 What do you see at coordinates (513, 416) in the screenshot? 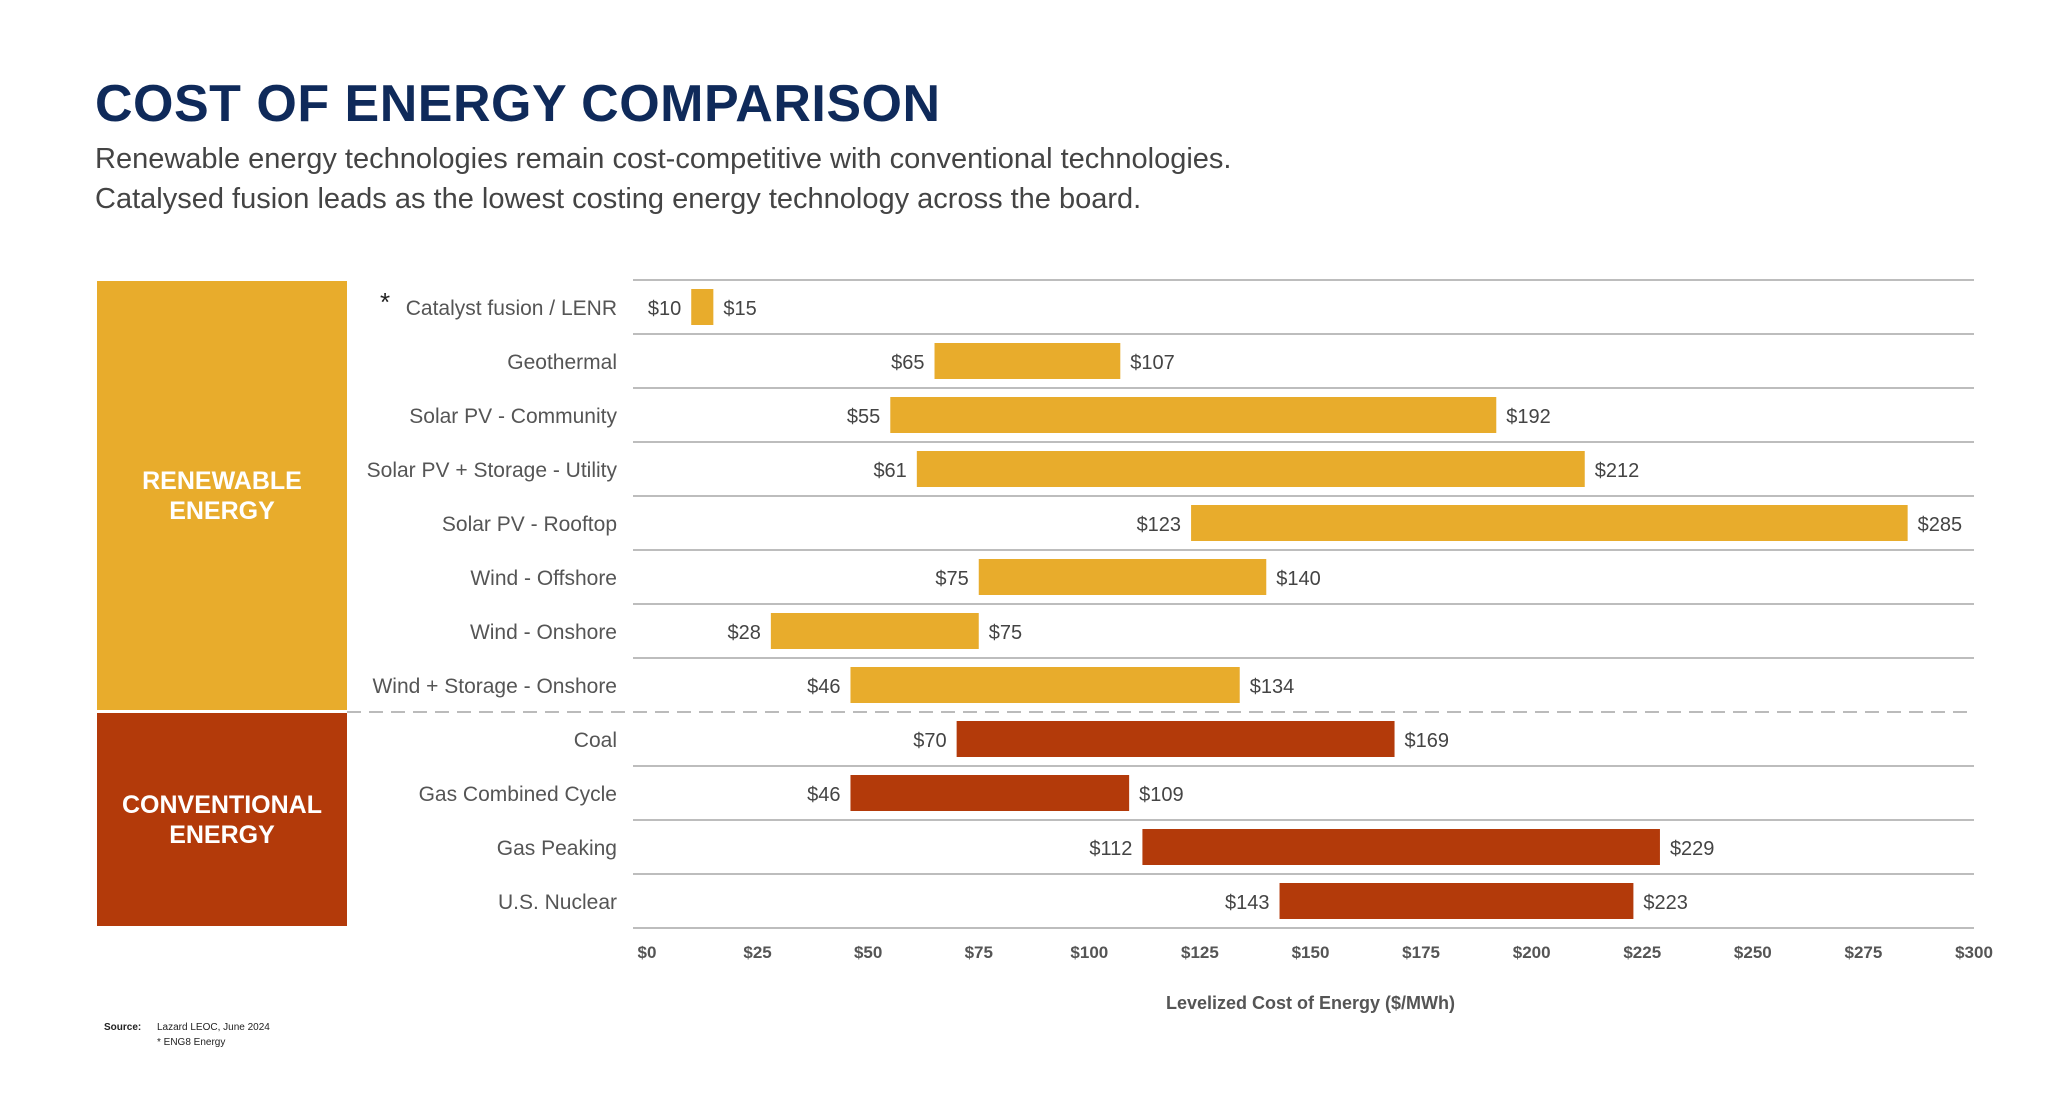
I see `row-label: Solar PV - Community` at bounding box center [513, 416].